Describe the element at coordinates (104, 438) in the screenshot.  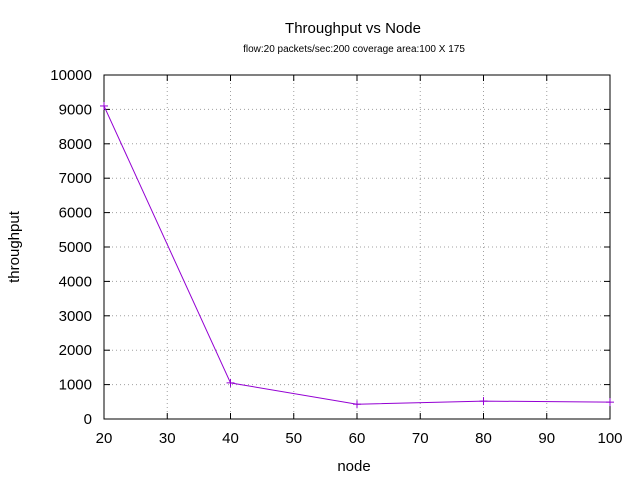
I see `x-tick-label: 20` at that location.